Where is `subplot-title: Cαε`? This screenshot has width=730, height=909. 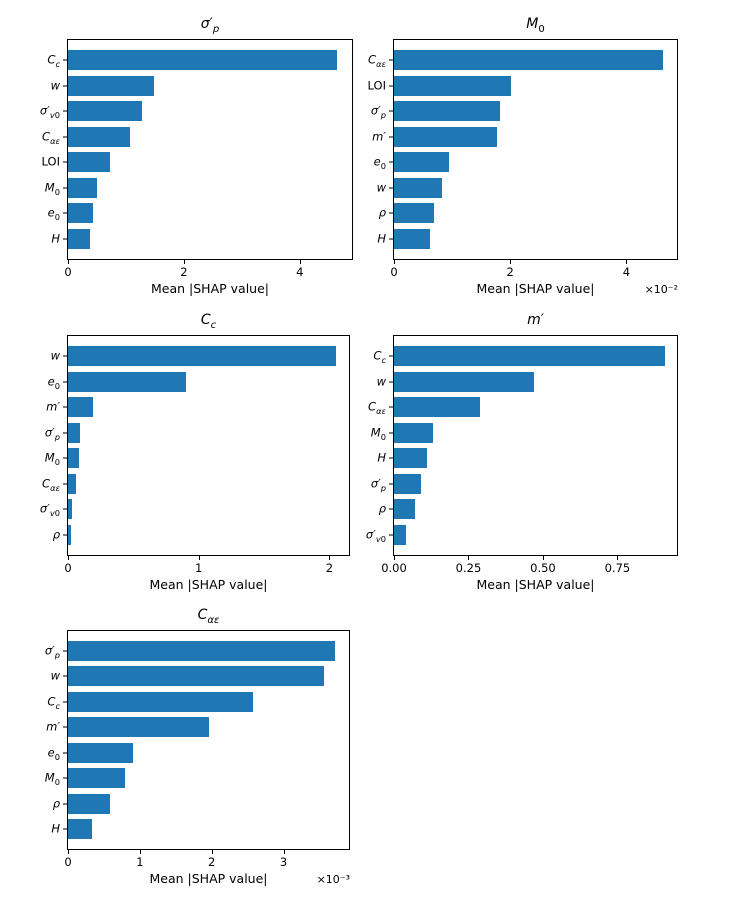
subplot-title: Cαε is located at coordinates (208, 616).